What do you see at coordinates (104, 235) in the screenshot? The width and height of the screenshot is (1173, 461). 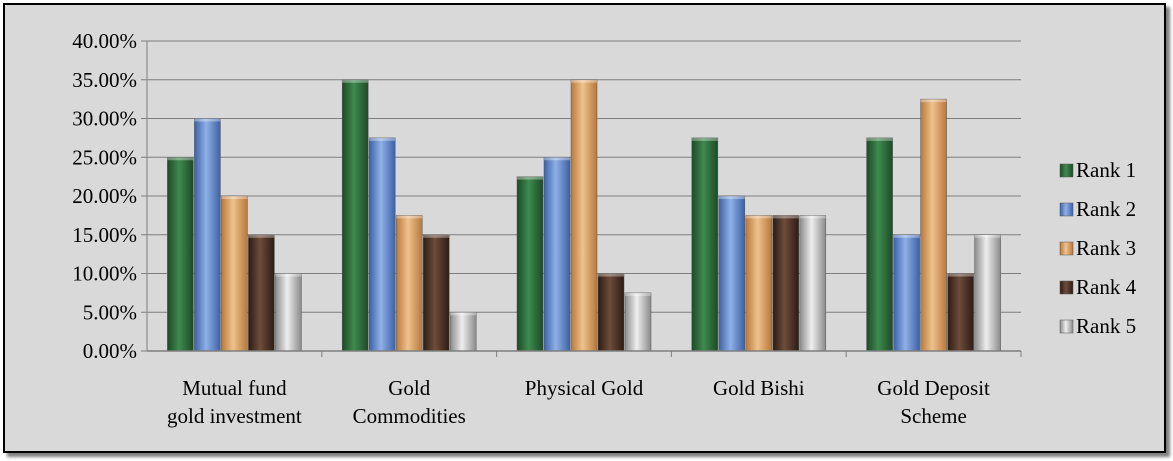 I see `y-tick-label: 15.00%` at bounding box center [104, 235].